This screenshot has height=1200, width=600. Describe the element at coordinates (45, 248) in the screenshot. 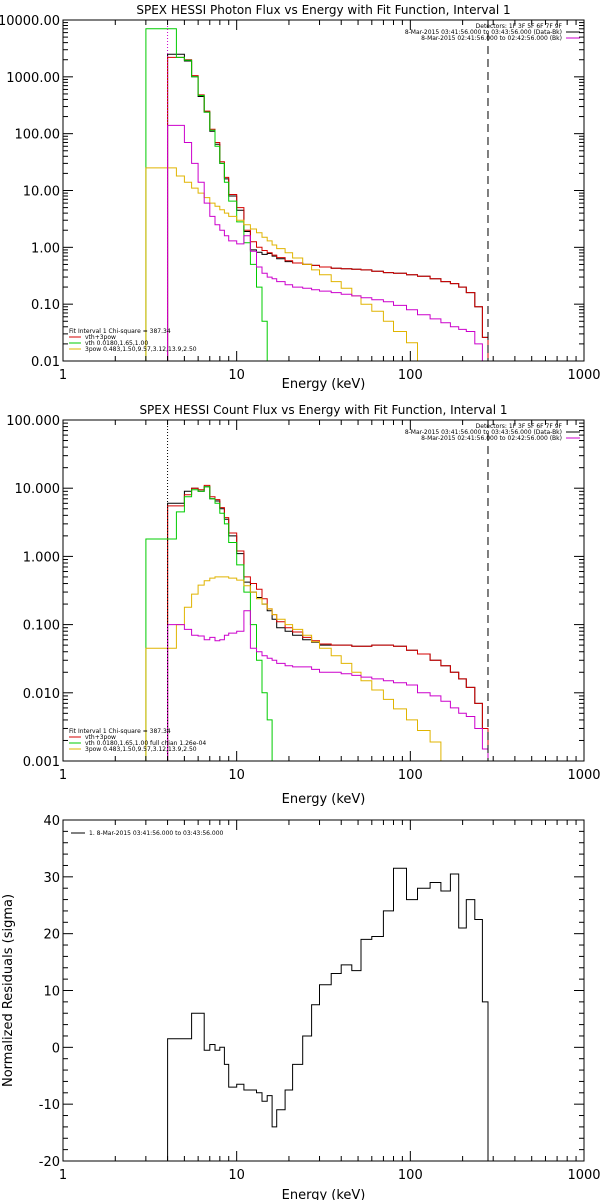

I see `y-tick-label: 1.00` at that location.